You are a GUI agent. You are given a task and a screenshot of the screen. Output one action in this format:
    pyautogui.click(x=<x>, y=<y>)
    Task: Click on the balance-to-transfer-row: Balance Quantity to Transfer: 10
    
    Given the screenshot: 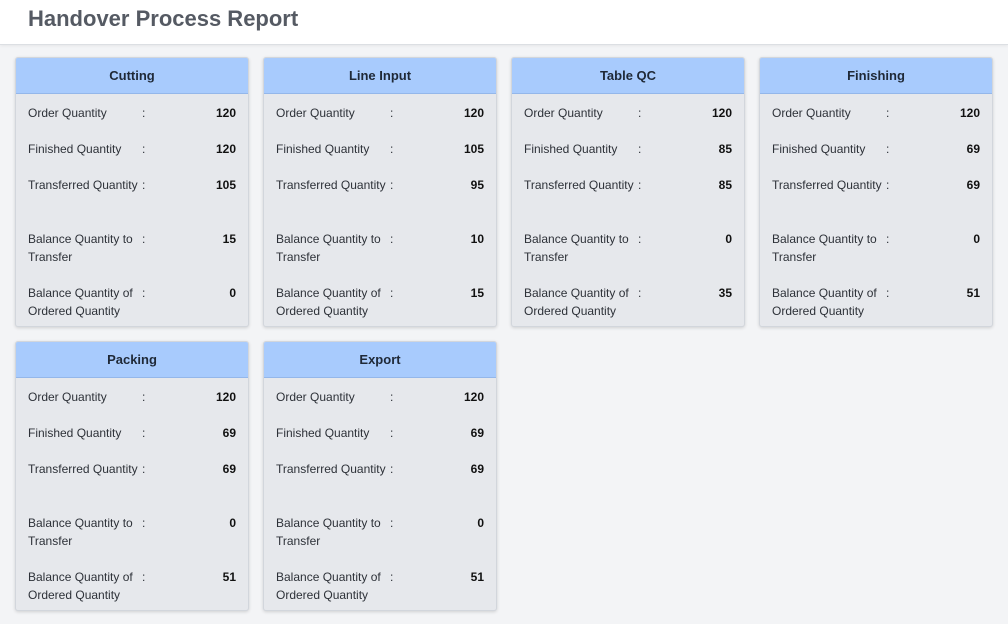 What is the action you would take?
    pyautogui.click(x=380, y=257)
    